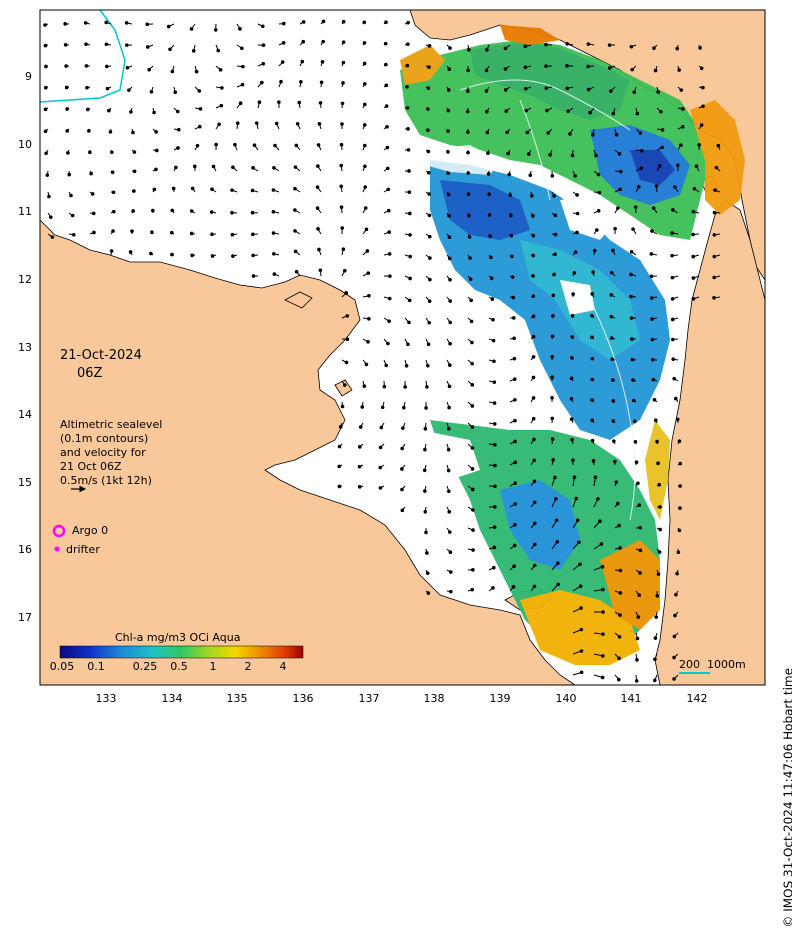 This screenshot has width=792, height=928. I want to click on scale-label: 200 1000m, so click(712, 664).